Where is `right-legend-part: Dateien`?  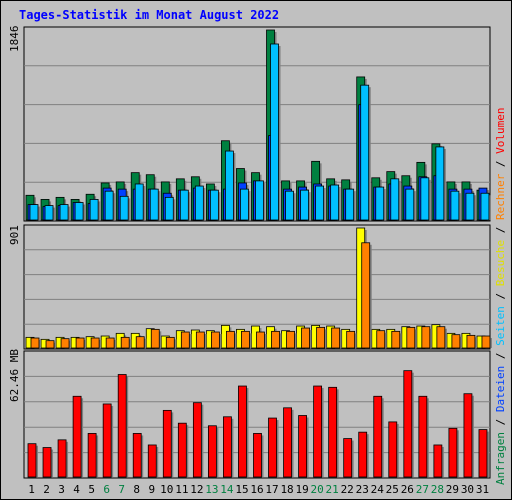
right-legend-part: Dateien is located at coordinates (500, 389).